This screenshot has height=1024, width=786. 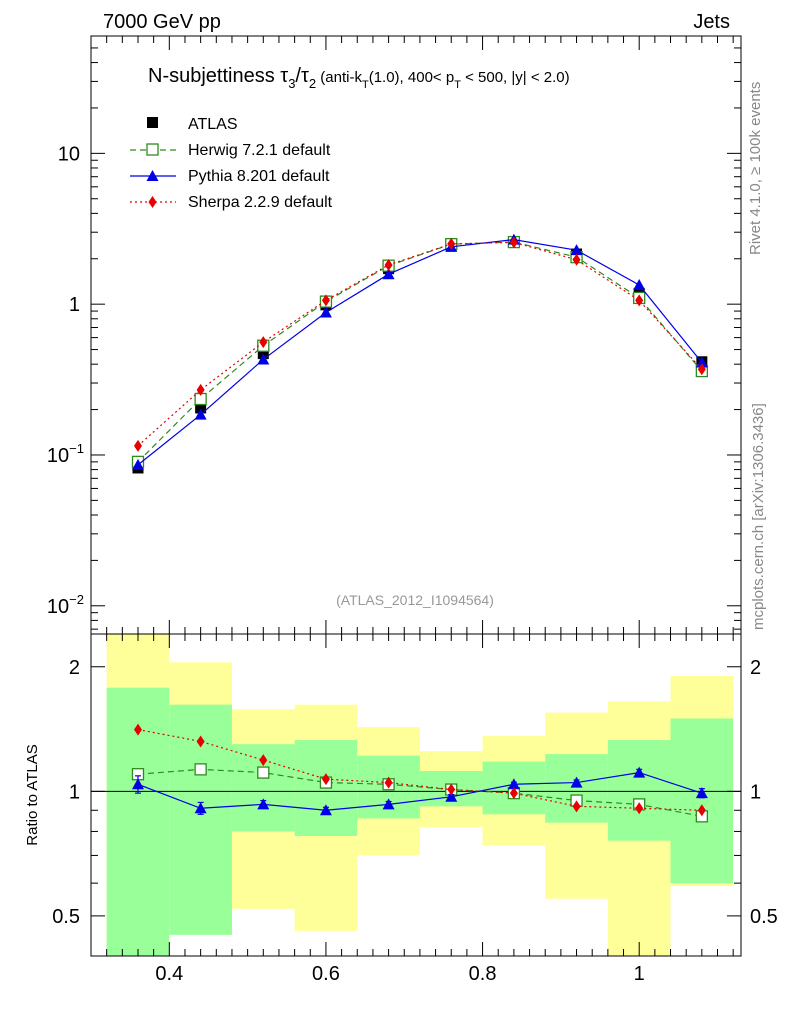 What do you see at coordinates (483, 974) in the screenshot?
I see `ratio-xtick-label: 0.8` at bounding box center [483, 974].